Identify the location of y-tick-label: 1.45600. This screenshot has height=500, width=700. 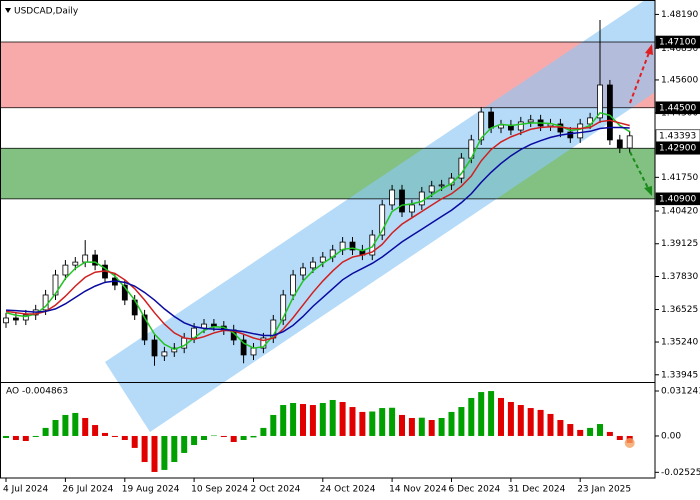
(679, 80).